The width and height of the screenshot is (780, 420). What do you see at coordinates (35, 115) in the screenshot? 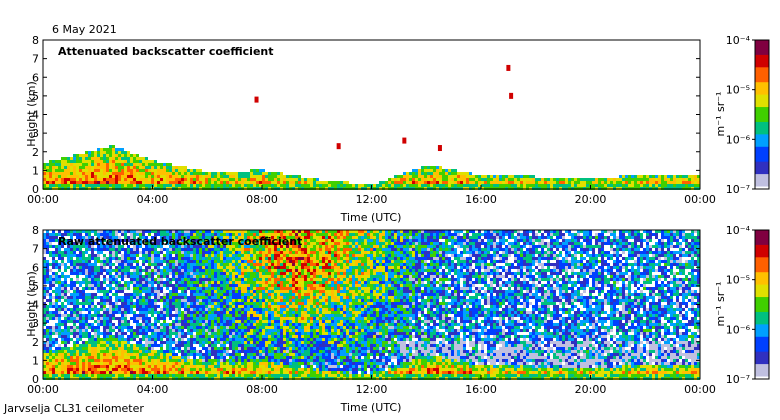
I see `y-tick-label: 4` at bounding box center [35, 115].